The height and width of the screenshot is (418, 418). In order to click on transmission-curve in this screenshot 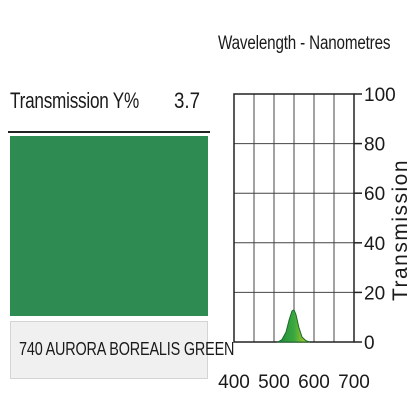, I will do `click(293, 326)`.